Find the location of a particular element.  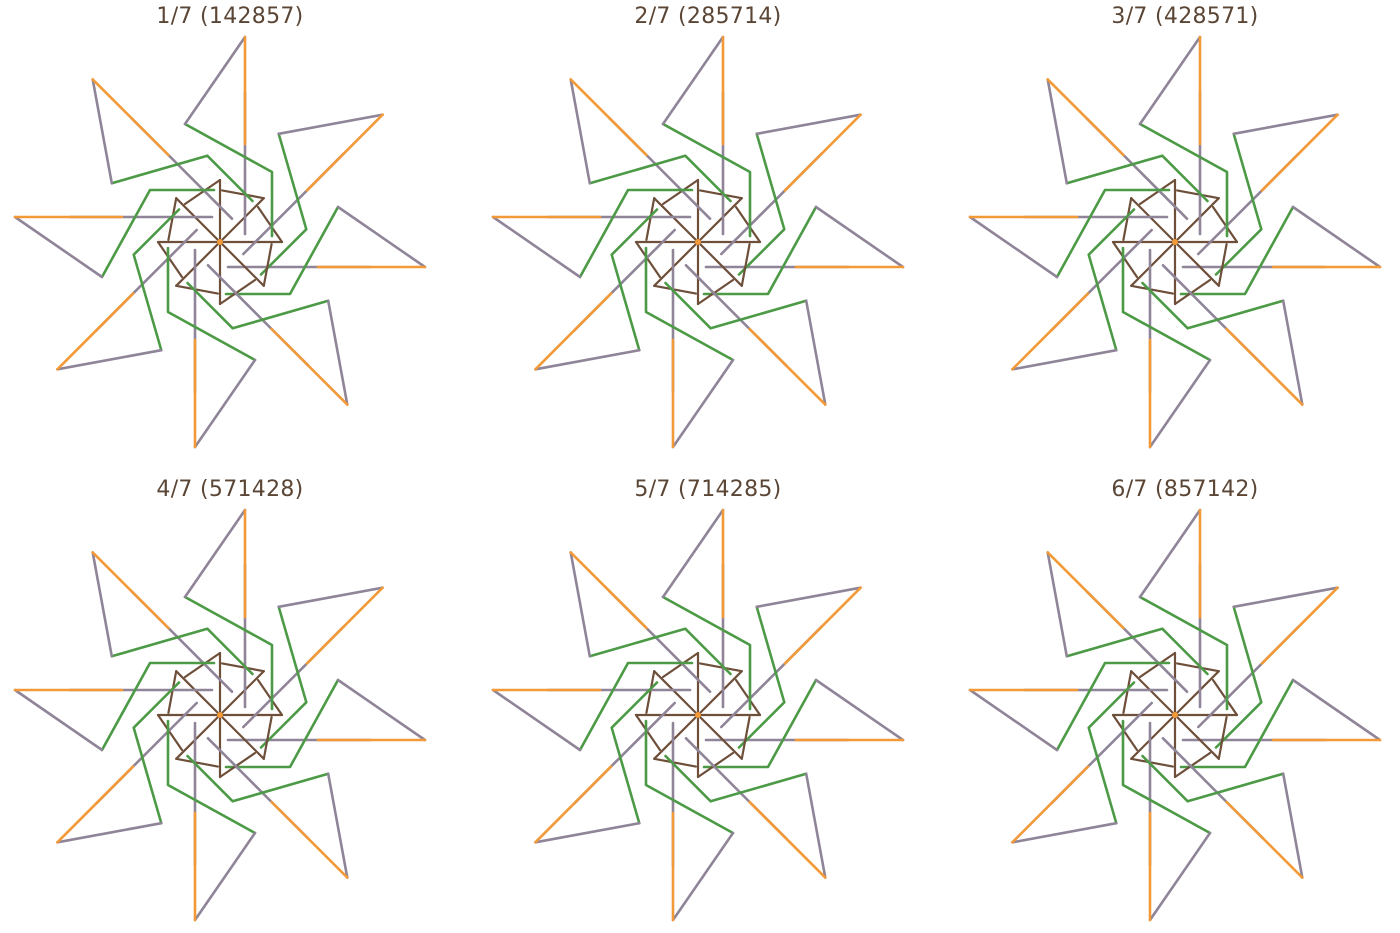

panel-title-4: 4/7 (571428) is located at coordinates (230, 489).